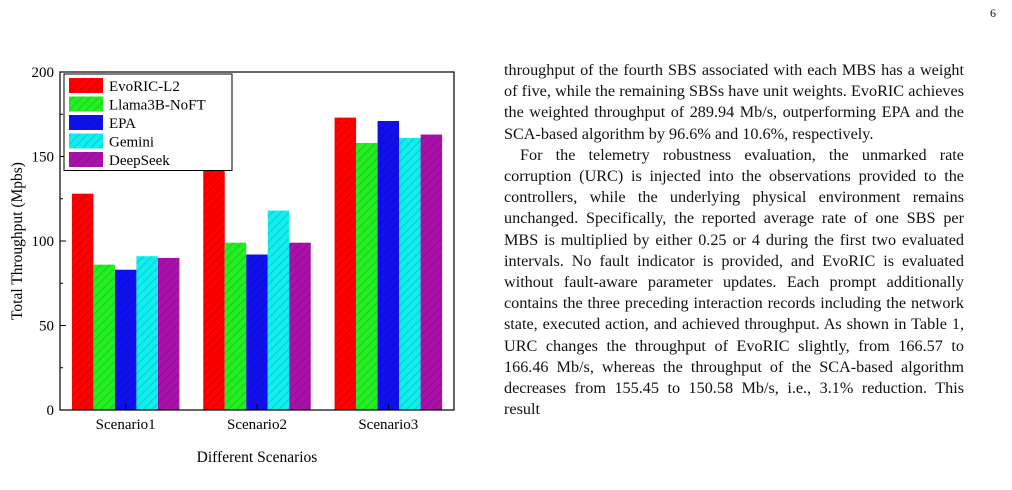  What do you see at coordinates (388, 425) in the screenshot?
I see `x-tick-label: Scenario3` at bounding box center [388, 425].